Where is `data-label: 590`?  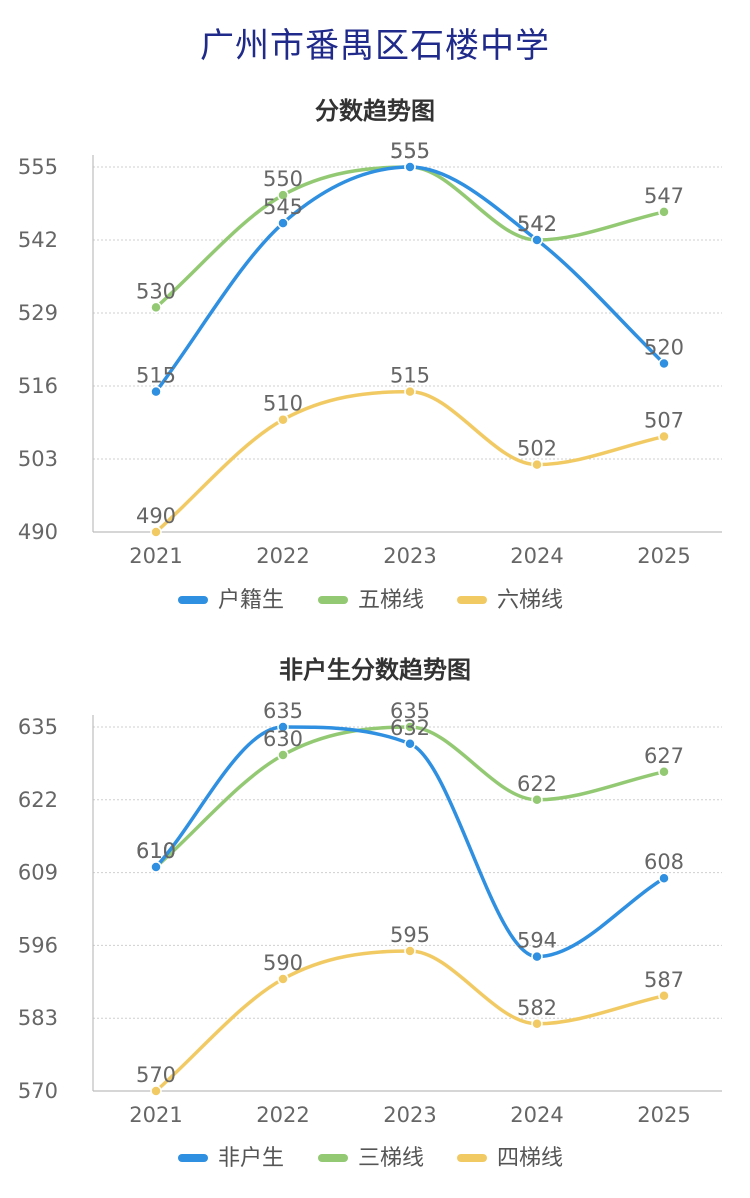 data-label: 590 is located at coordinates (283, 963).